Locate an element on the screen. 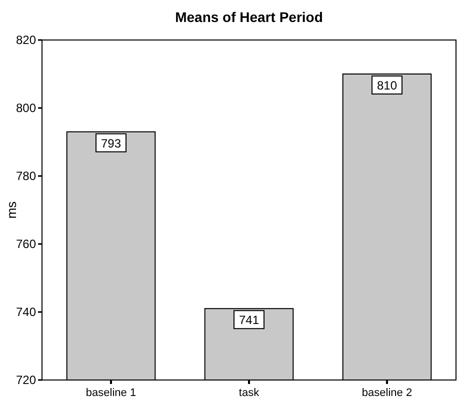  data-label: 810 is located at coordinates (387, 85).